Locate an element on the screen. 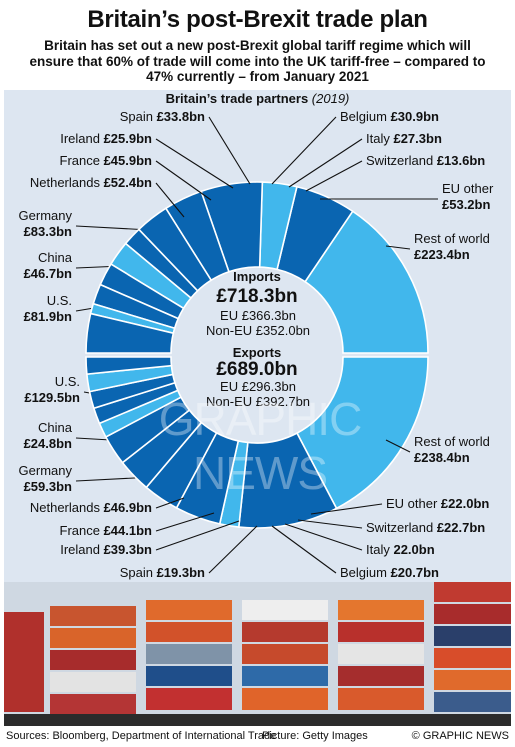 The width and height of the screenshot is (515, 747). imports-label-spain: Spain £33.8bn is located at coordinates (162, 116).